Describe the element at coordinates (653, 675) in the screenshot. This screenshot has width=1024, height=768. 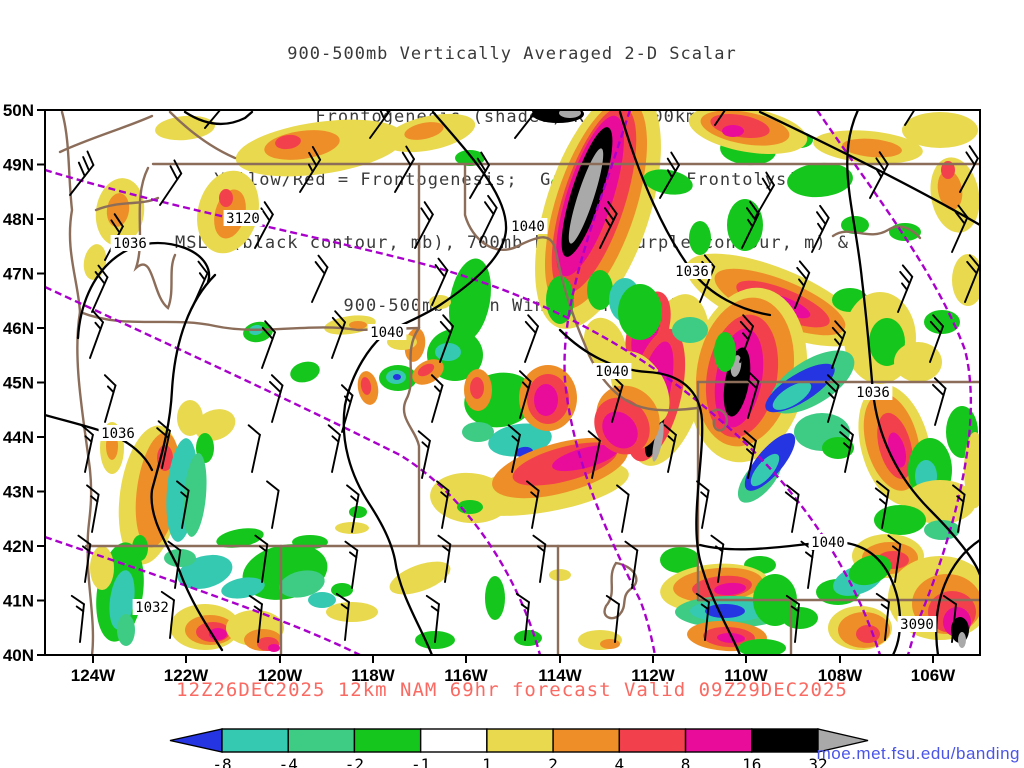
I see `lon-tick-label: 112W` at that location.